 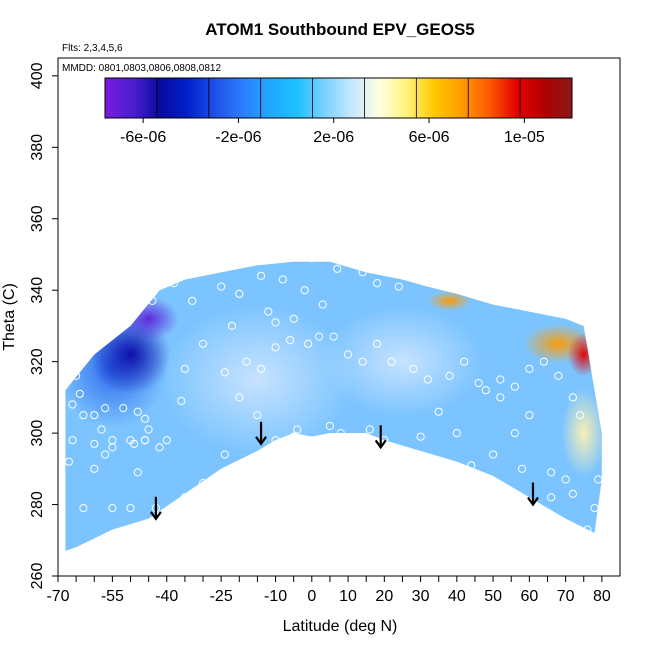 I want to click on colorbar-tick-label: 2e-06, so click(x=333, y=137).